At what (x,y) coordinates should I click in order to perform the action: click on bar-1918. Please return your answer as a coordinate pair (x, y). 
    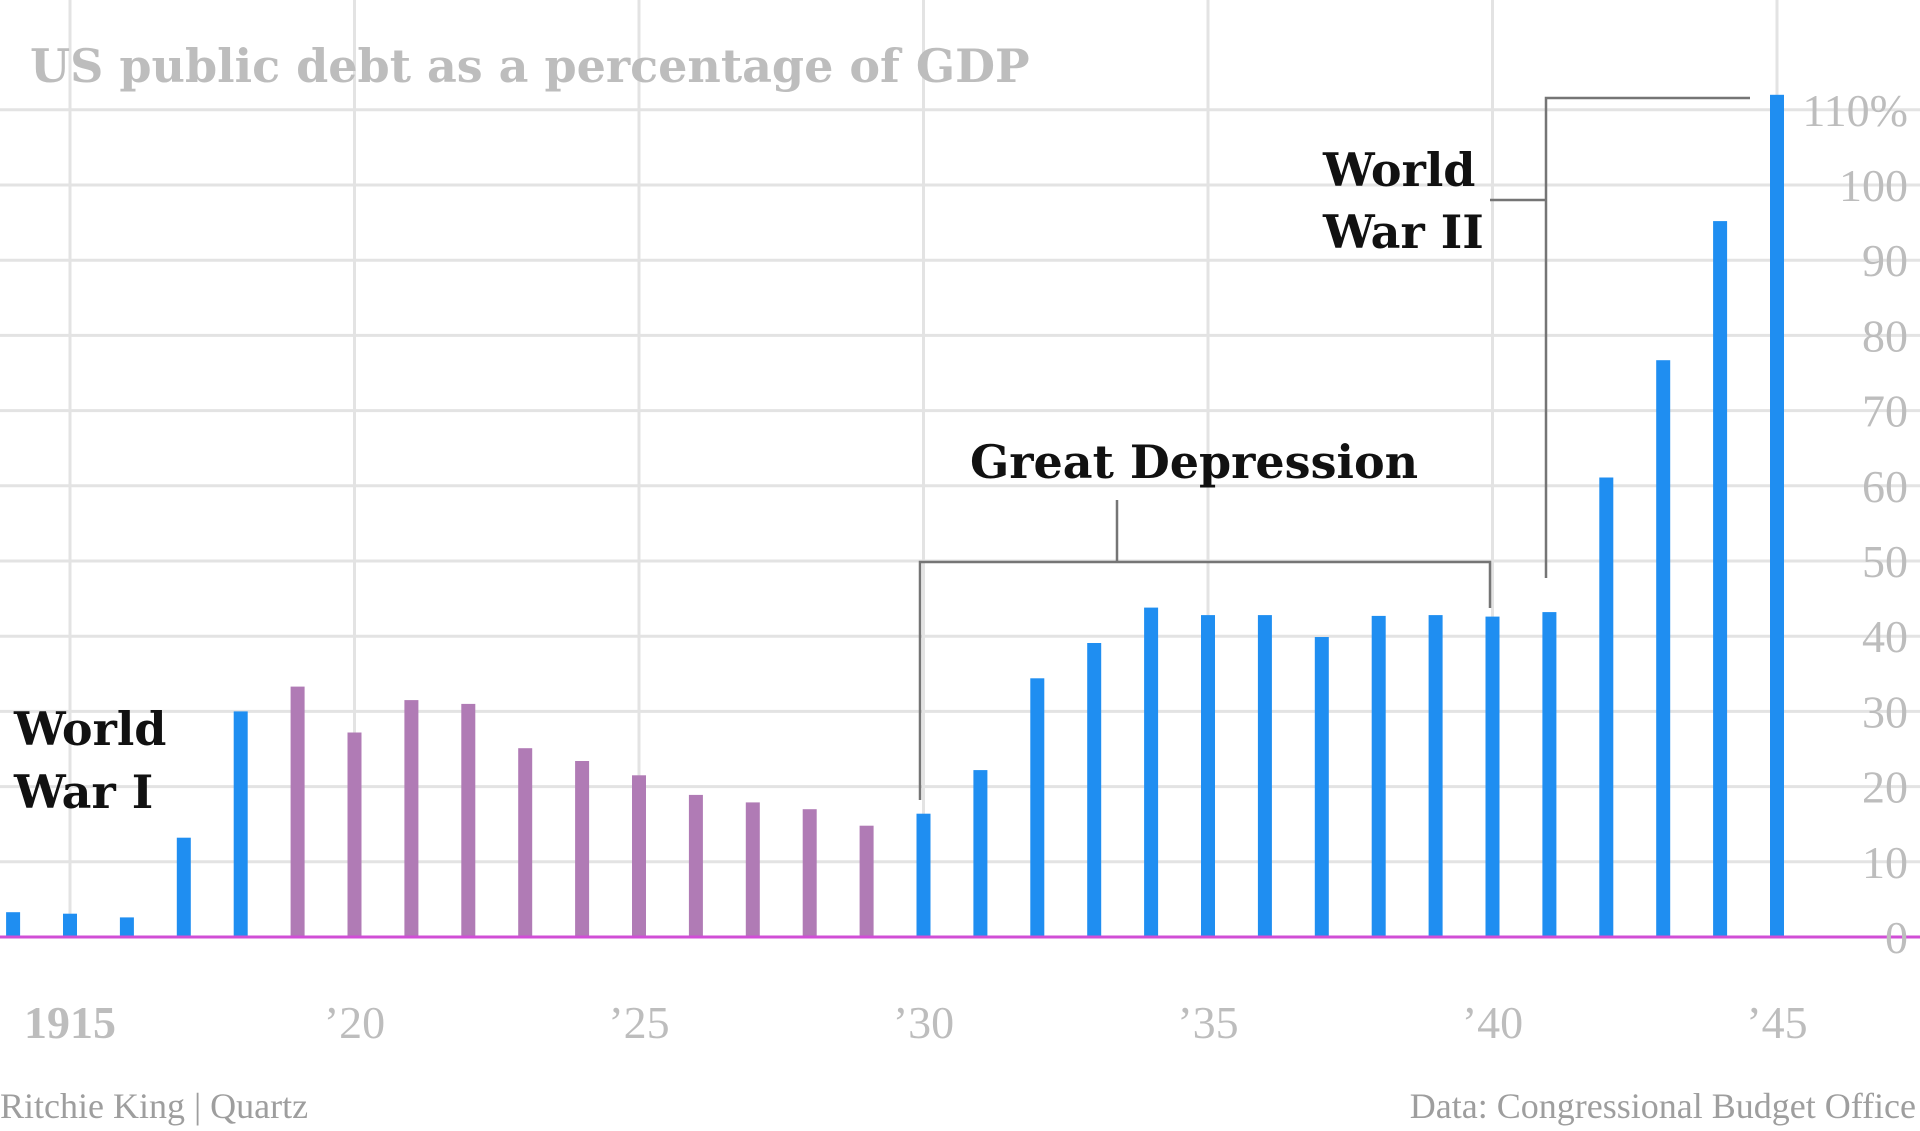
    Looking at the image, I should click on (240, 824).